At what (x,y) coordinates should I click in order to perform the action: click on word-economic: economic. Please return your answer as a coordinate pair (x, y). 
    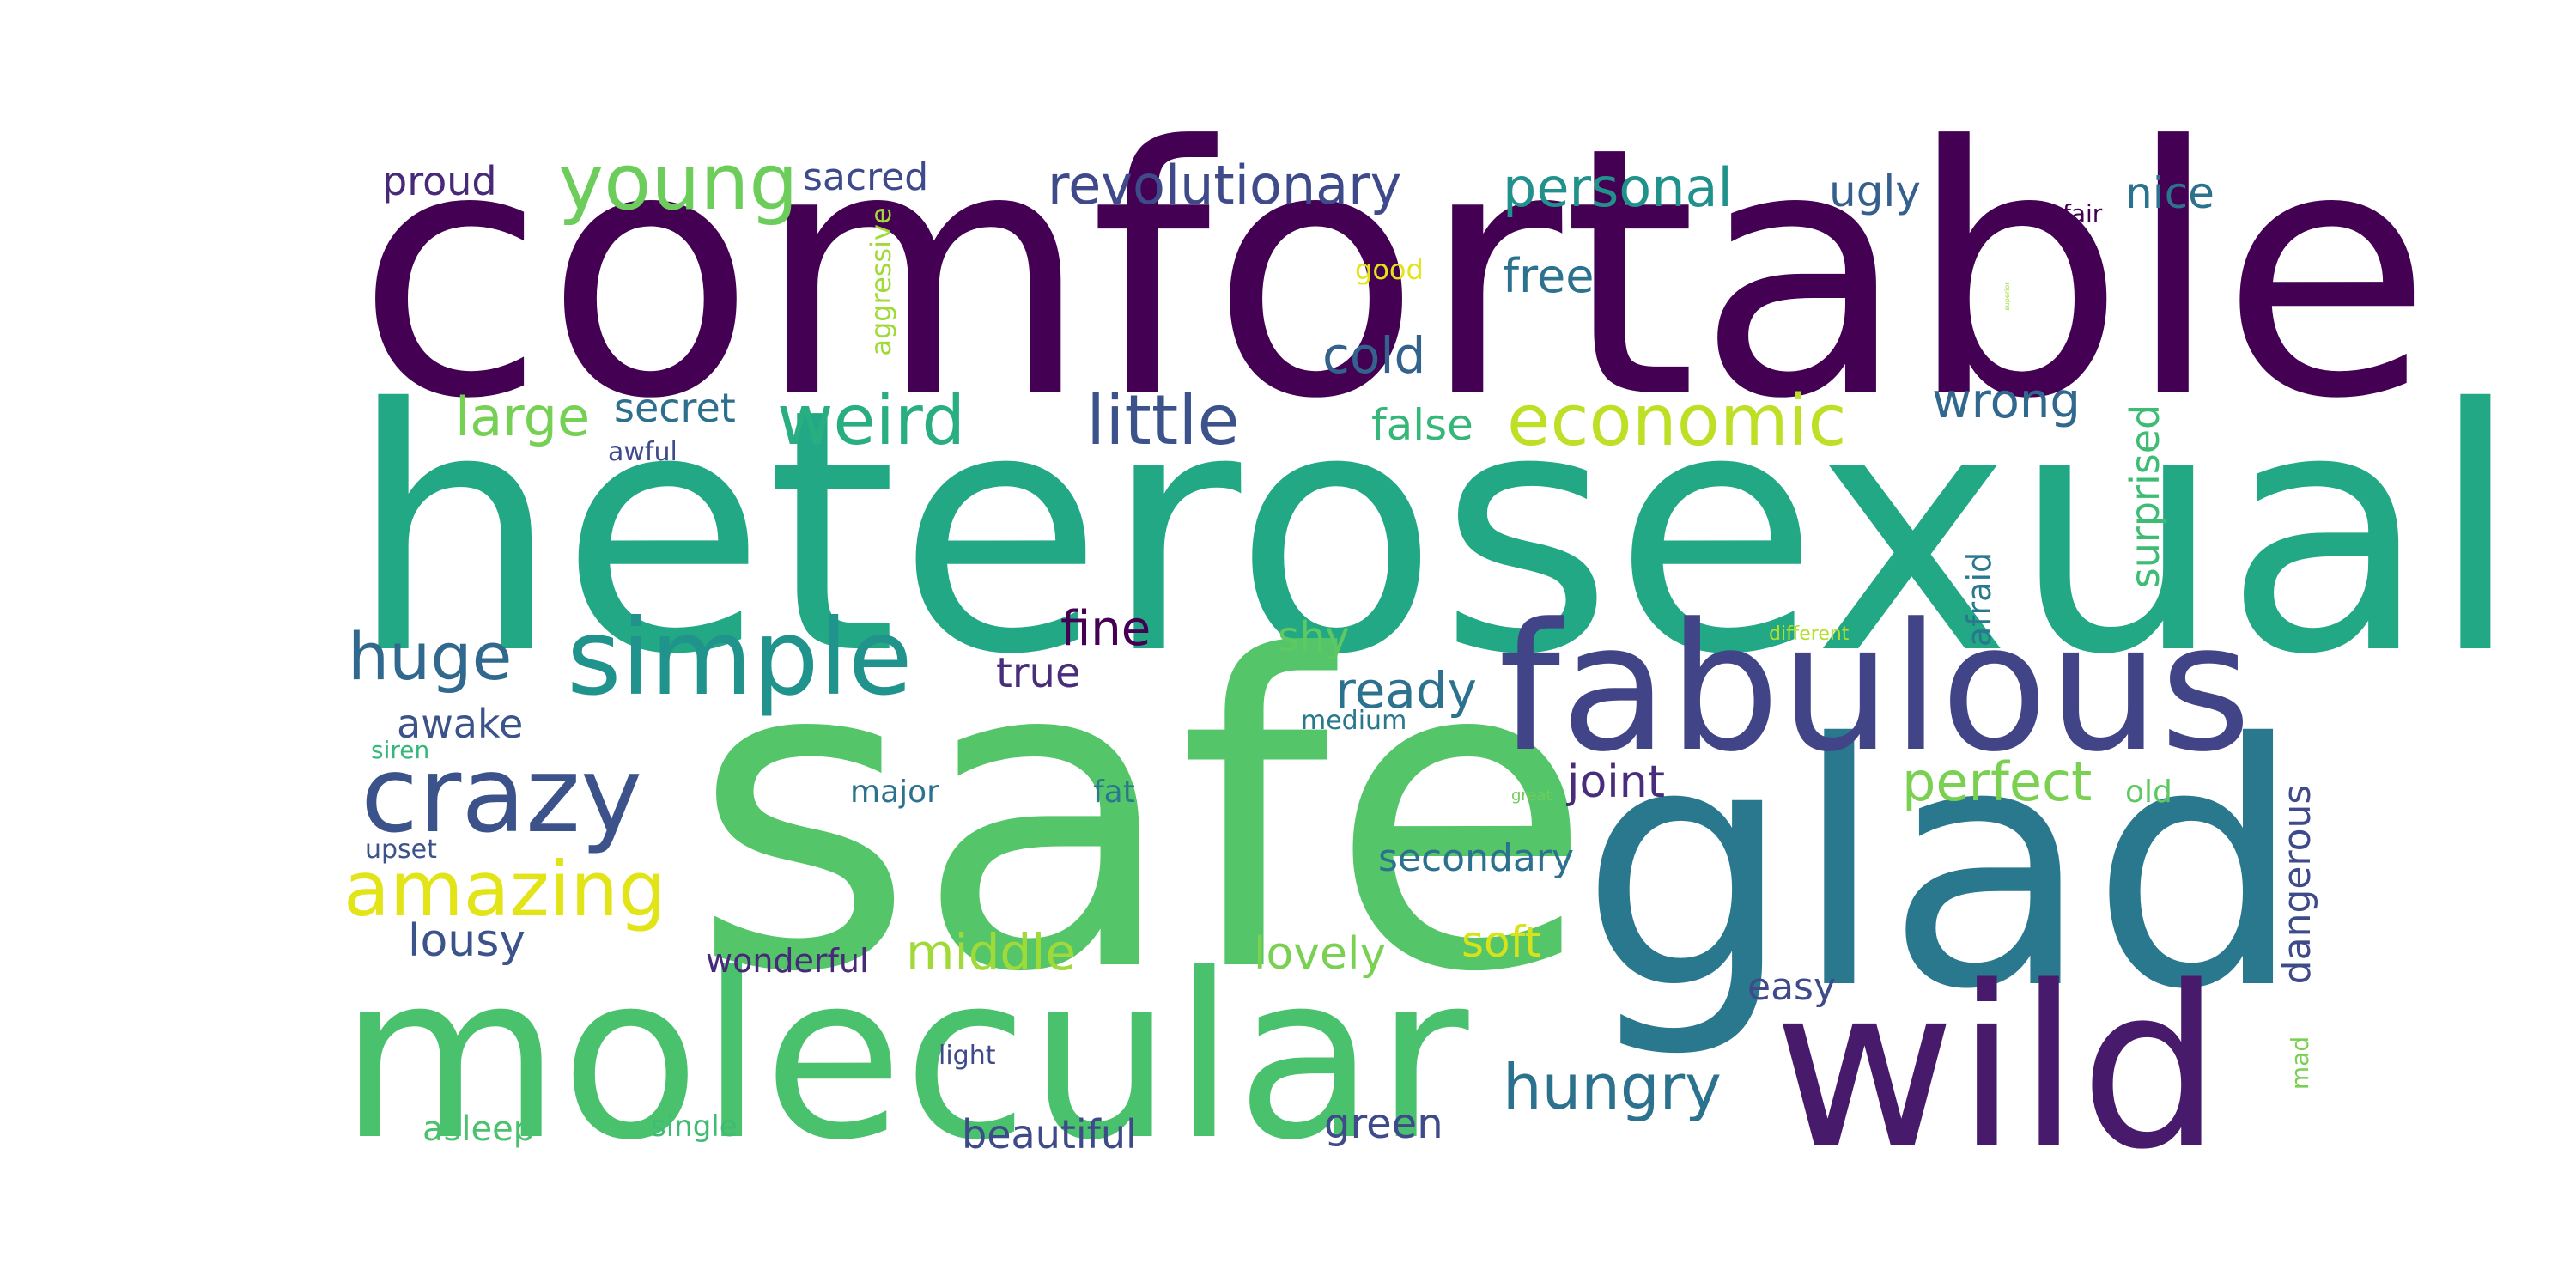
    Looking at the image, I should click on (1677, 421).